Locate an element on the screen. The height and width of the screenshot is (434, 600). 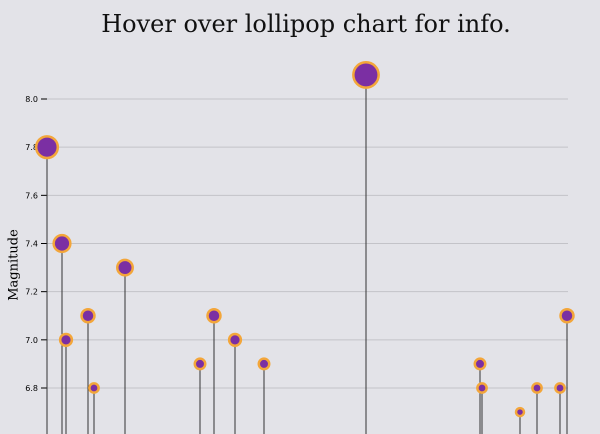
y-tick-label: 7.6 is located at coordinates (31, 195).